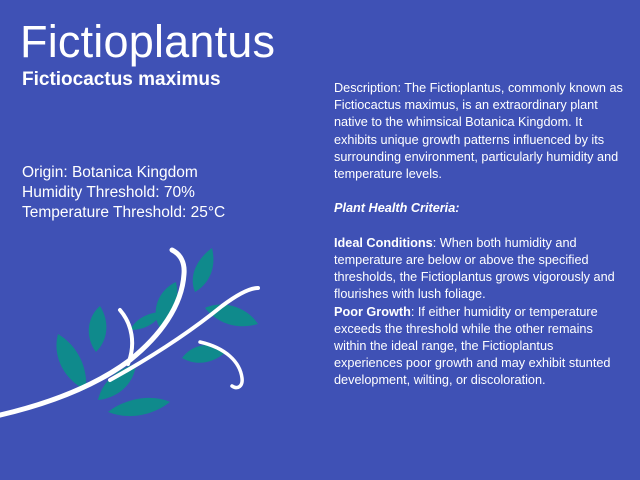  What do you see at coordinates (148, 41) in the screenshot?
I see `page-title: Fictioplantus` at bounding box center [148, 41].